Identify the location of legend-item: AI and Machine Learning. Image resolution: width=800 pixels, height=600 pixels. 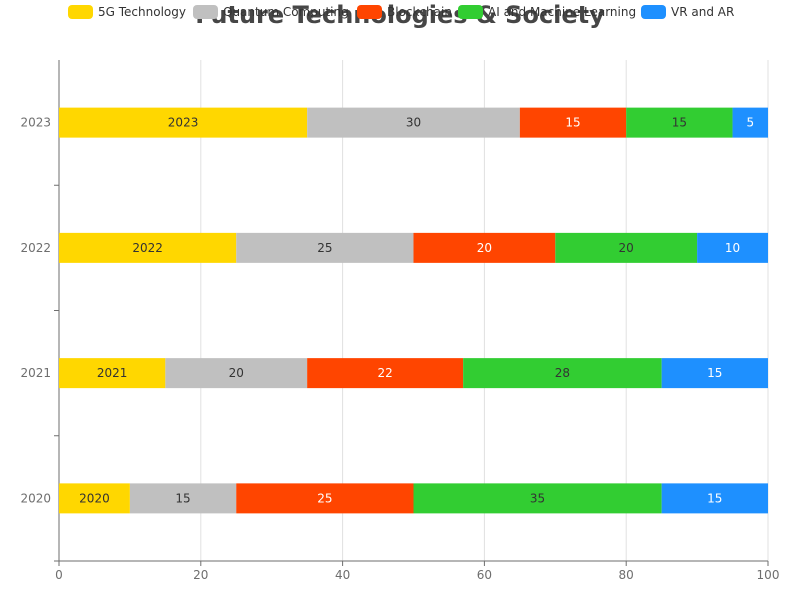
(547, 12).